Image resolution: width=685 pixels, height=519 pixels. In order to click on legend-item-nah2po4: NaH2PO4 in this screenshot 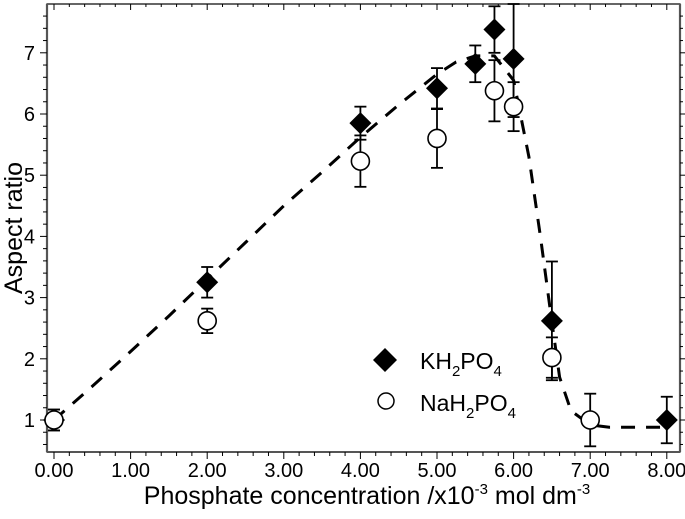, I will do `click(446, 406)`.